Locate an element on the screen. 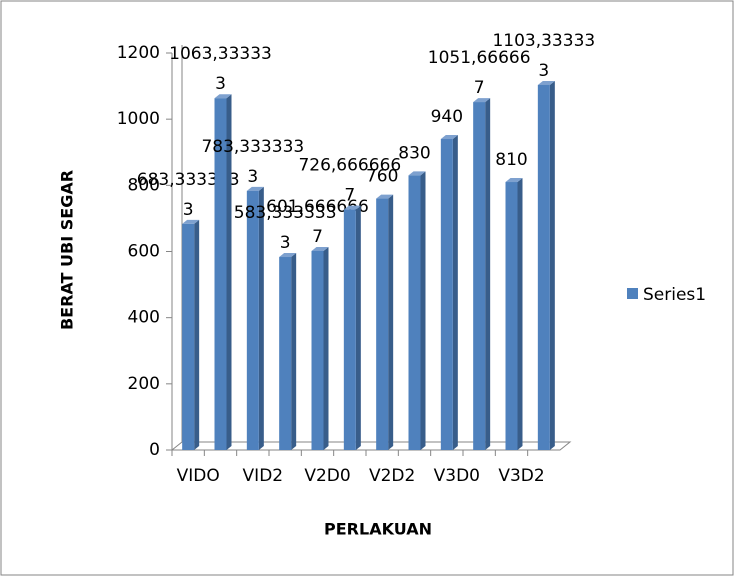 The image size is (748, 583). x-tick-label: V3D2 is located at coordinates (521, 476).